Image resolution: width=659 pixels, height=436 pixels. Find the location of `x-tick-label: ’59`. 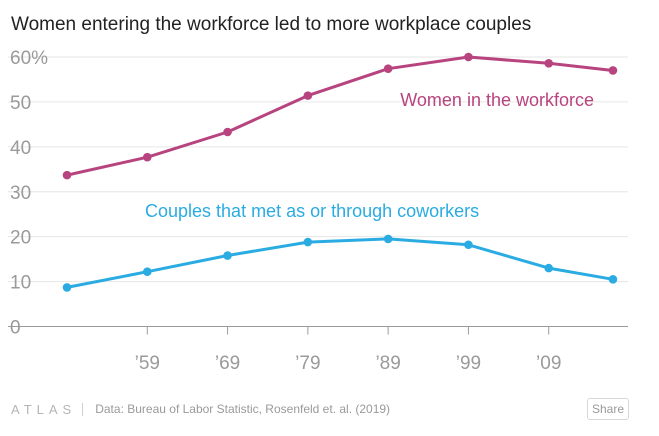

x-tick-label: ’59 is located at coordinates (147, 363).